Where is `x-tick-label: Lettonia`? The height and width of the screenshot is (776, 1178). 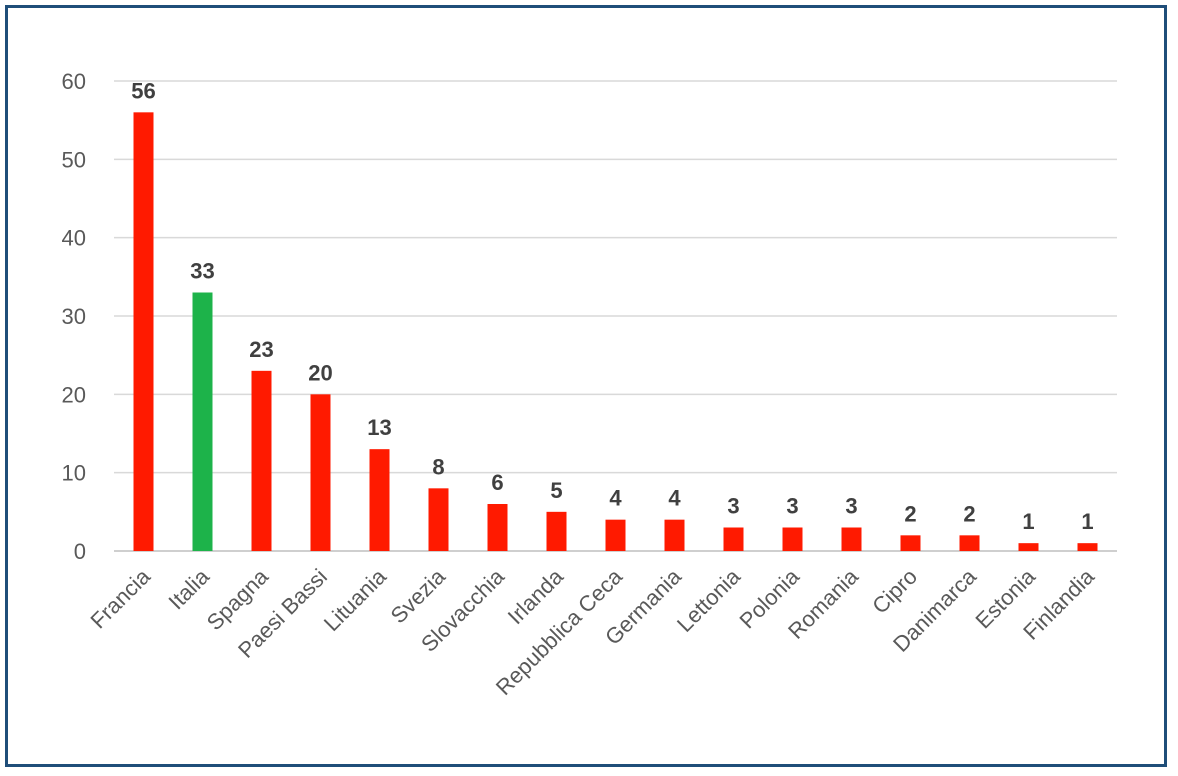
x-tick-label: Lettonia is located at coordinates (709, 600).